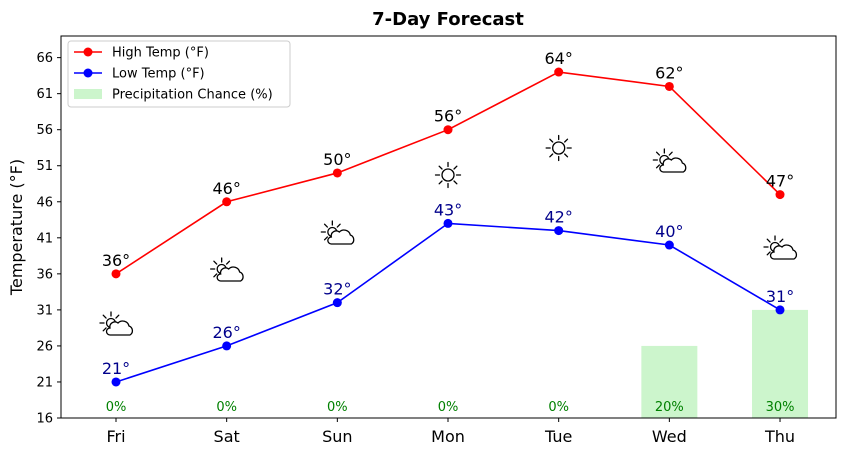  Describe the element at coordinates (44, 202) in the screenshot. I see `y-tick-label: 46` at that location.